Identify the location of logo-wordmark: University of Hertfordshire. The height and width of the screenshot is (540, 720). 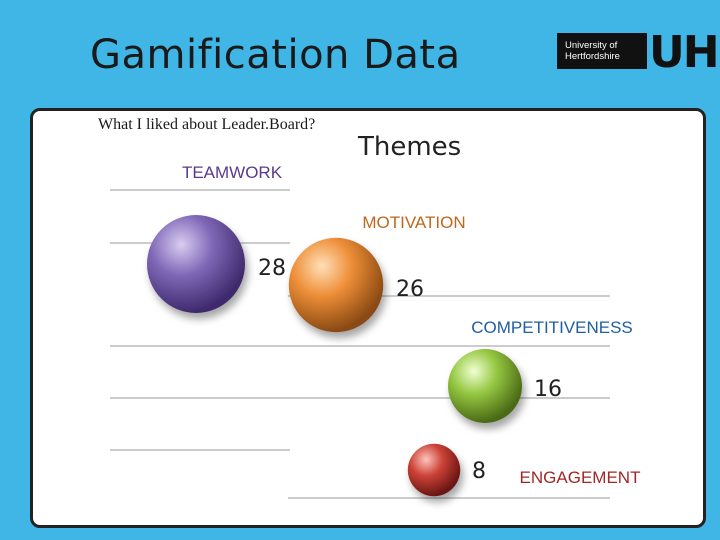
(602, 51).